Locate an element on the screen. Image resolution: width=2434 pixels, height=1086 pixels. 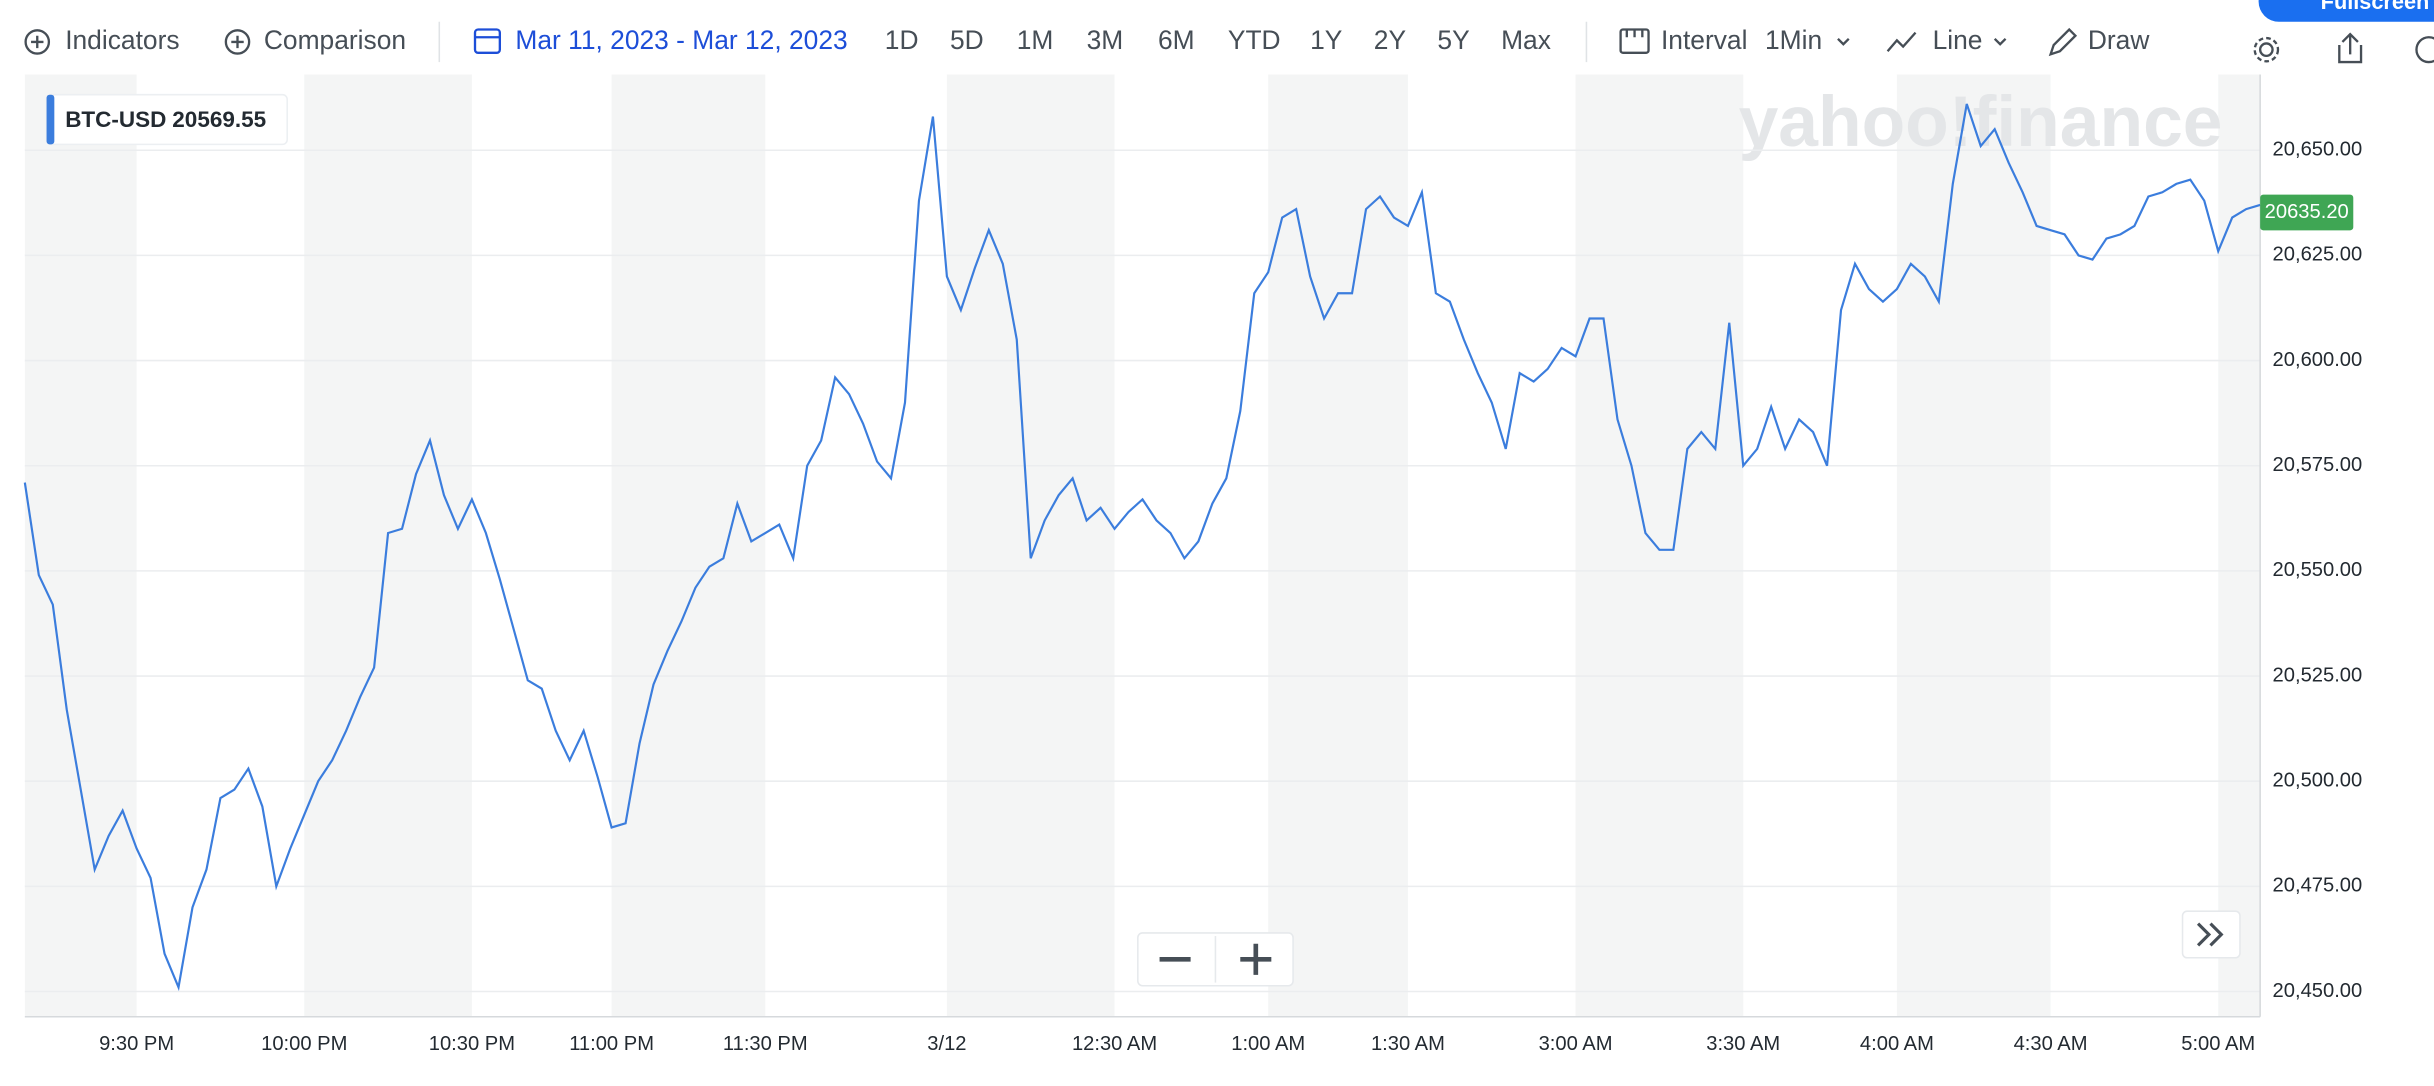
indicators-icon-plus is located at coordinates (37, 42).